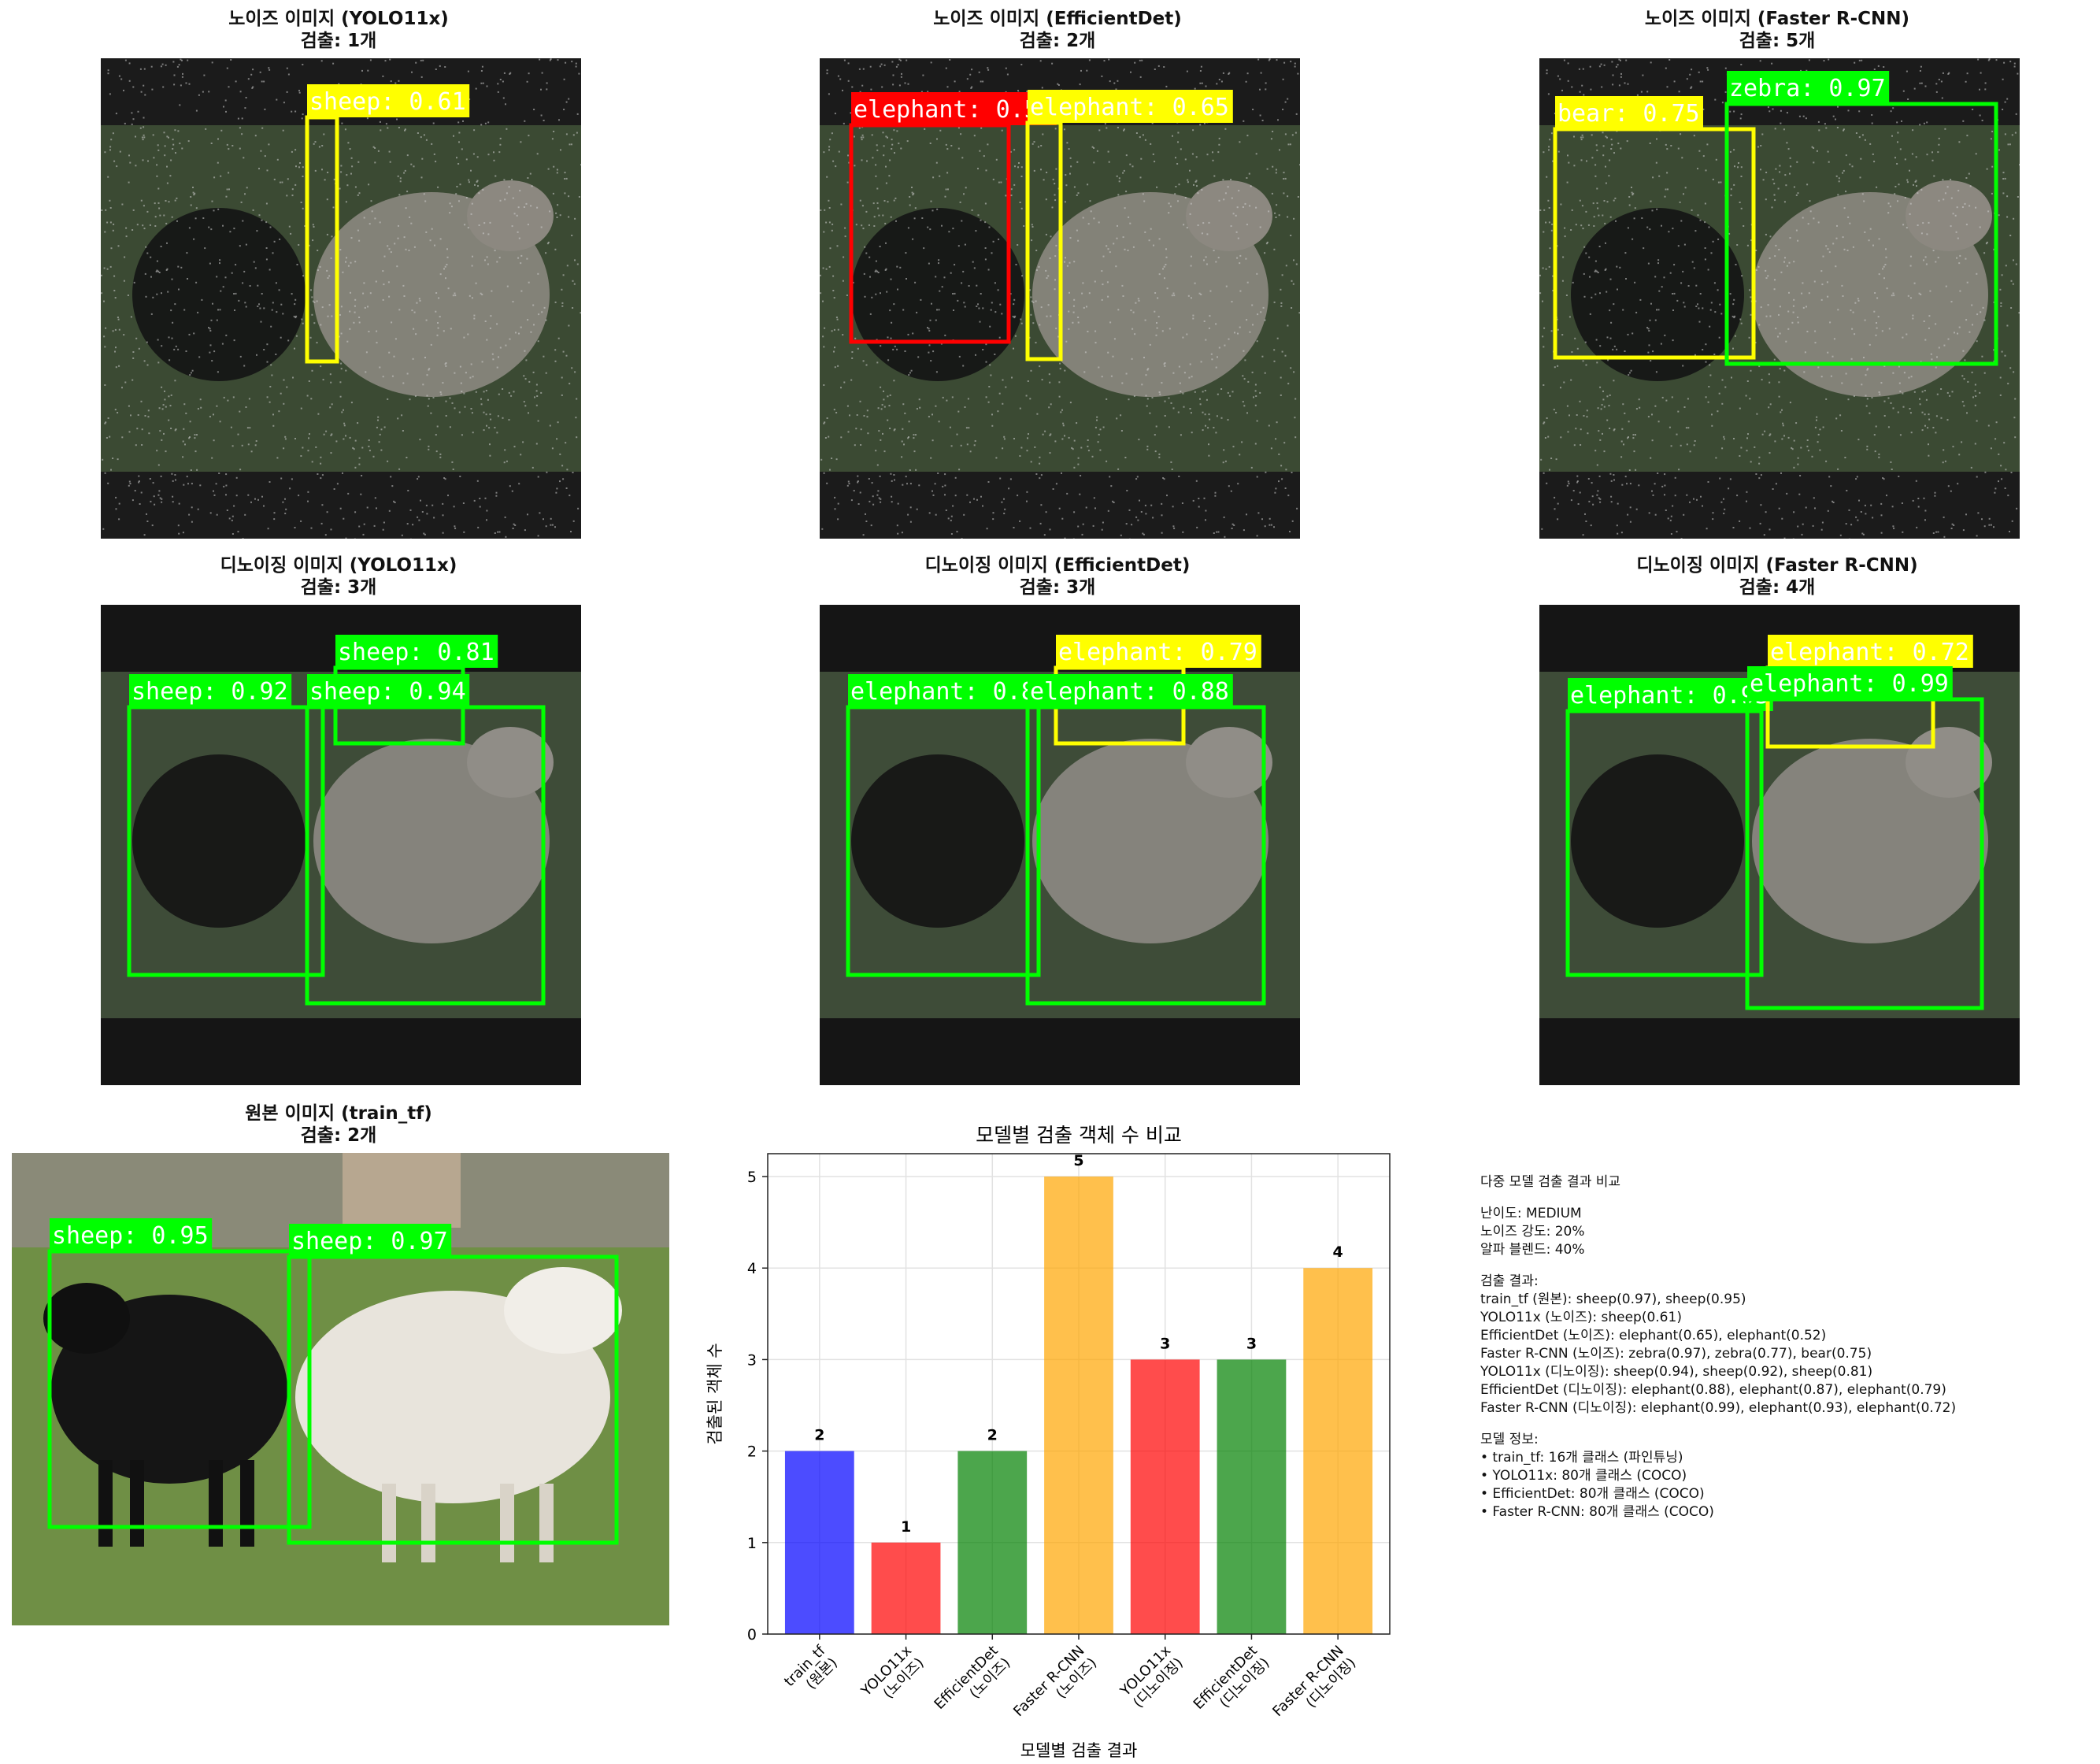 The image size is (2100, 1764). I want to click on detection-label: zebra: 0.97, so click(1808, 88).